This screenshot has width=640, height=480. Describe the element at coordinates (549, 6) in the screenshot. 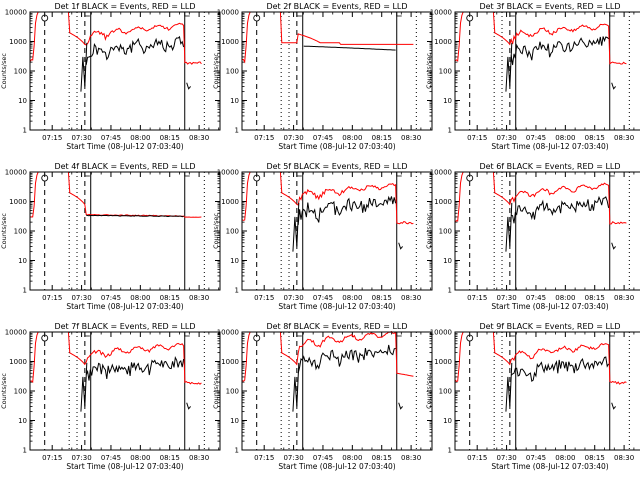

I see `panel-title: Det 3f BLACK = Events, RED = LLD` at that location.